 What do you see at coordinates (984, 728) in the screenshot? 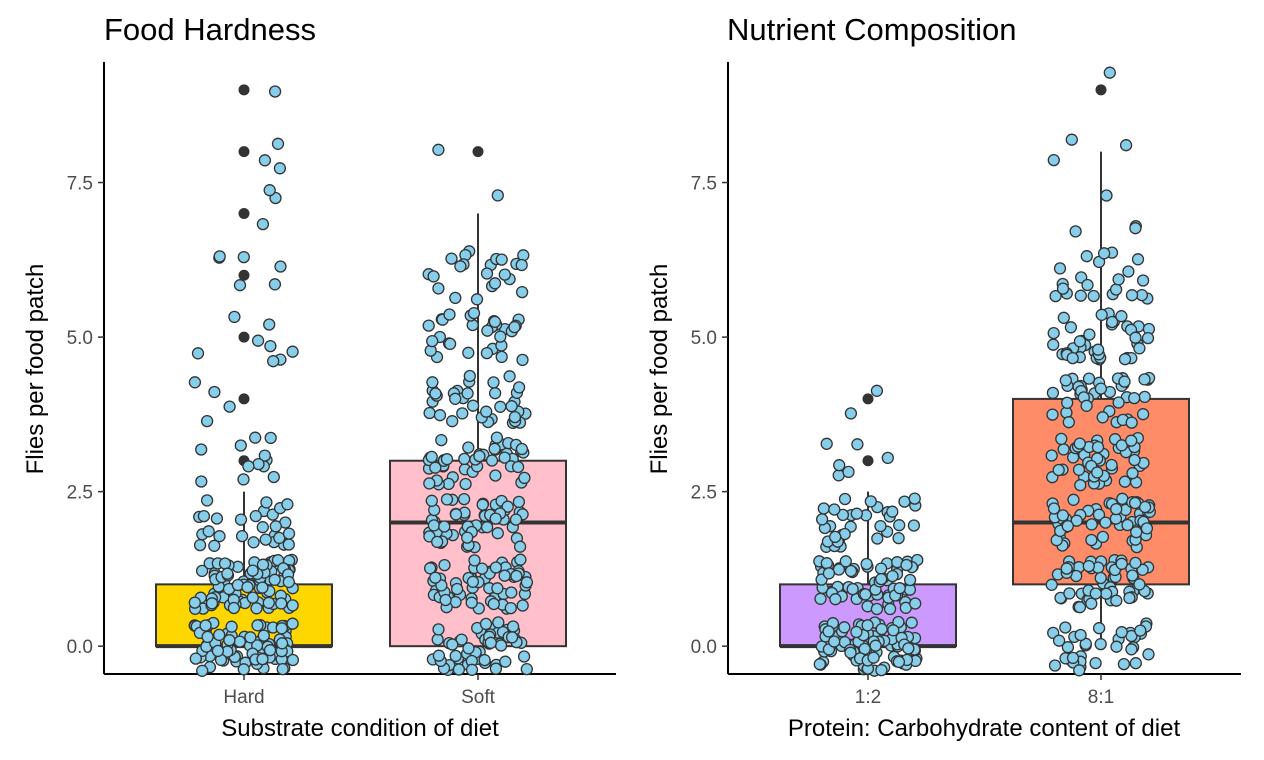
I see `x-axis-title: Protein: Carbohydrate content of diet` at bounding box center [984, 728].